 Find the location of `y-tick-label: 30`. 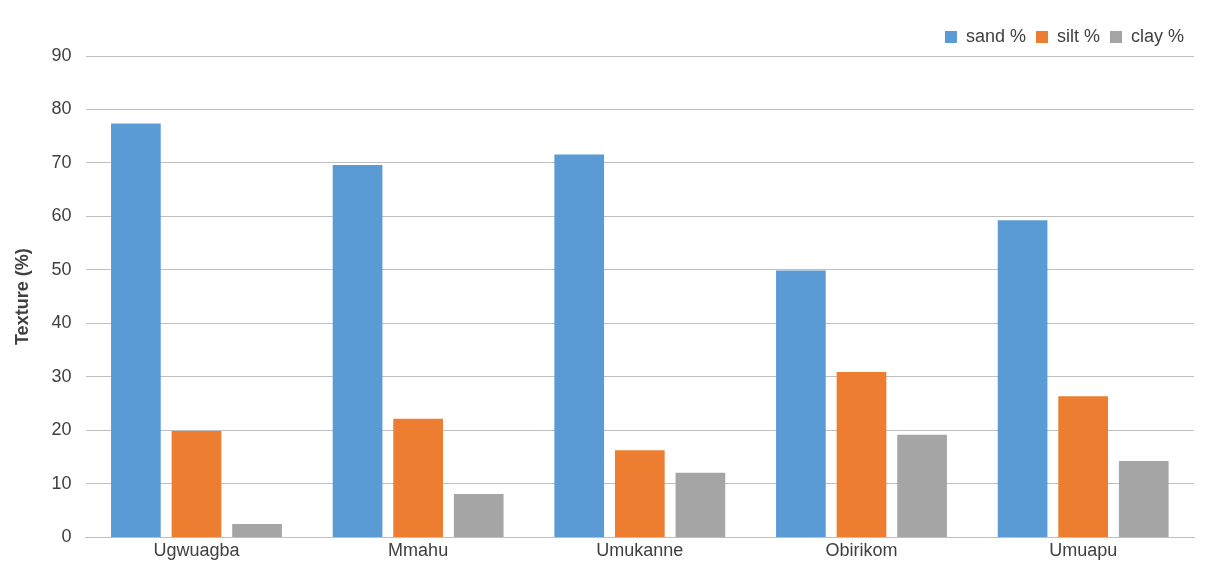

y-tick-label: 30 is located at coordinates (61, 375).